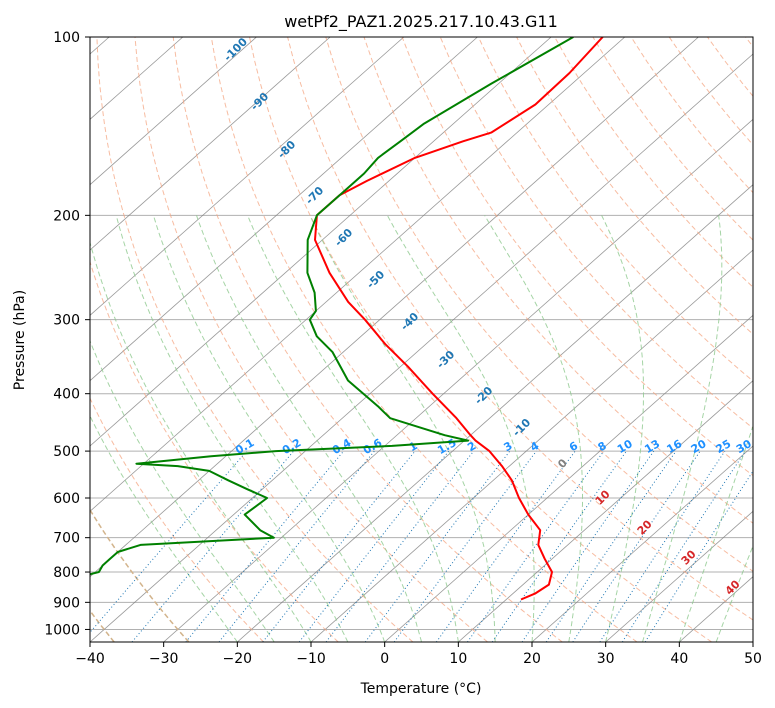  Describe the element at coordinates (458, 659) in the screenshot. I see `x-tick-label: 10` at that location.